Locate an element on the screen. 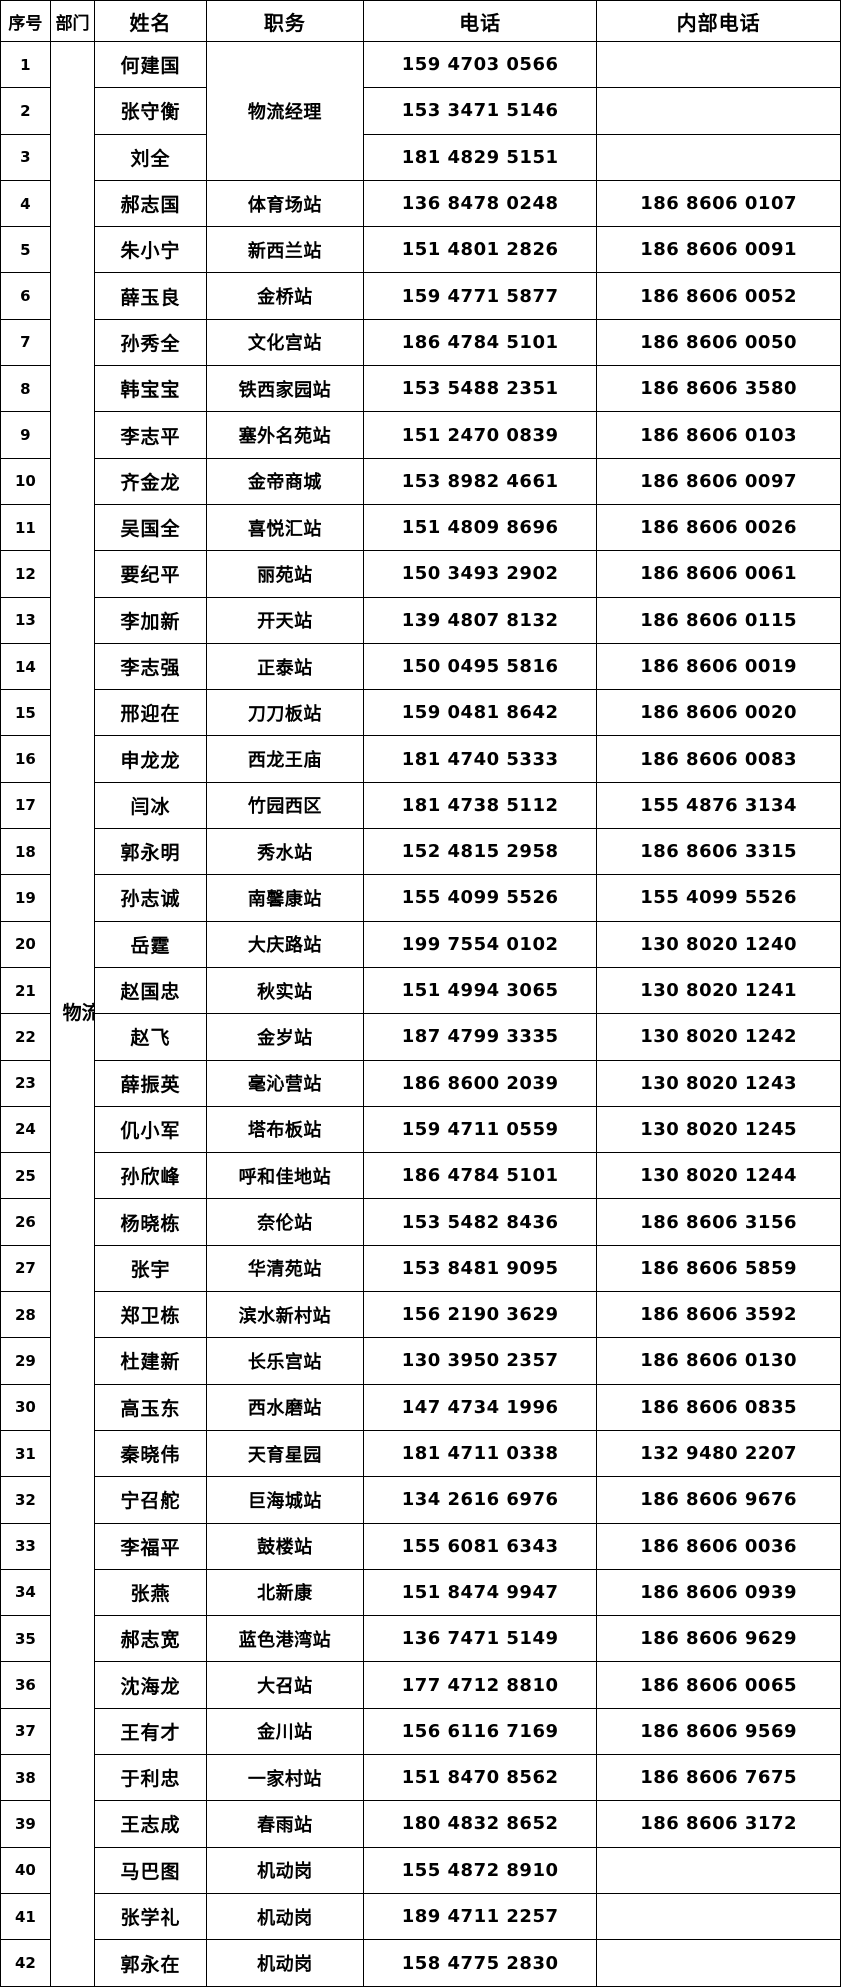  column-header-name: 姓名 is located at coordinates (150, 21).